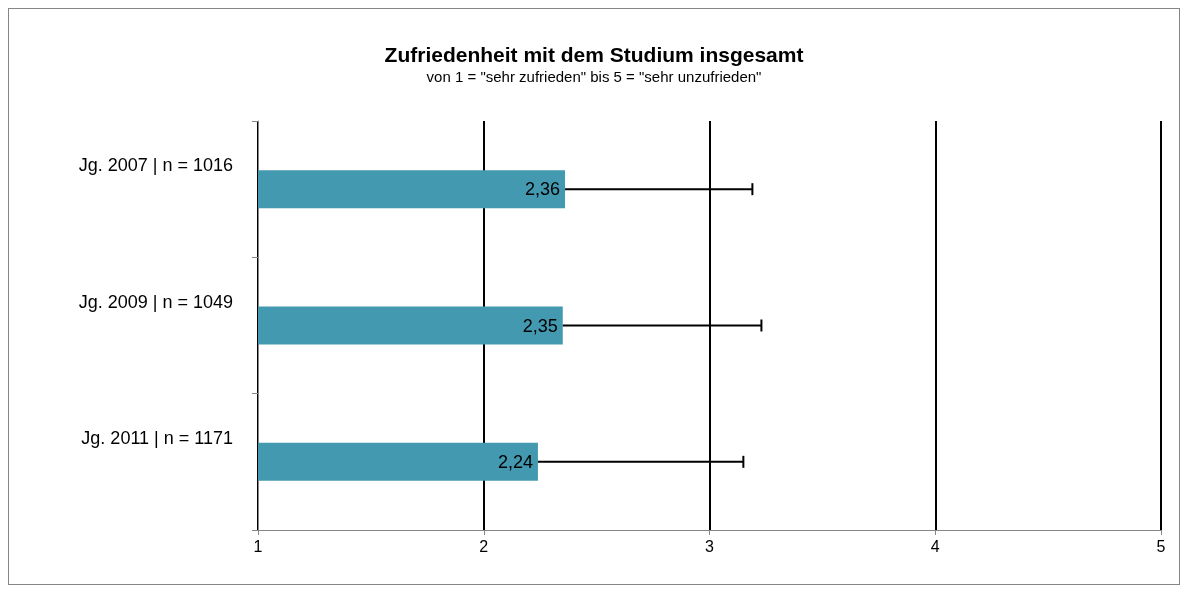 This screenshot has height=592, width=1189. Describe the element at coordinates (594, 54) in the screenshot. I see `chart-title: Zufriedenheit mit dem Studium insgesamt` at that location.